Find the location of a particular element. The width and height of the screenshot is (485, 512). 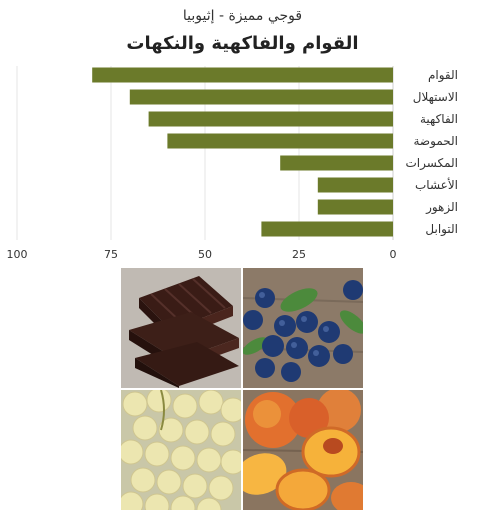

x-tick-label: 25 is located at coordinates (299, 254).